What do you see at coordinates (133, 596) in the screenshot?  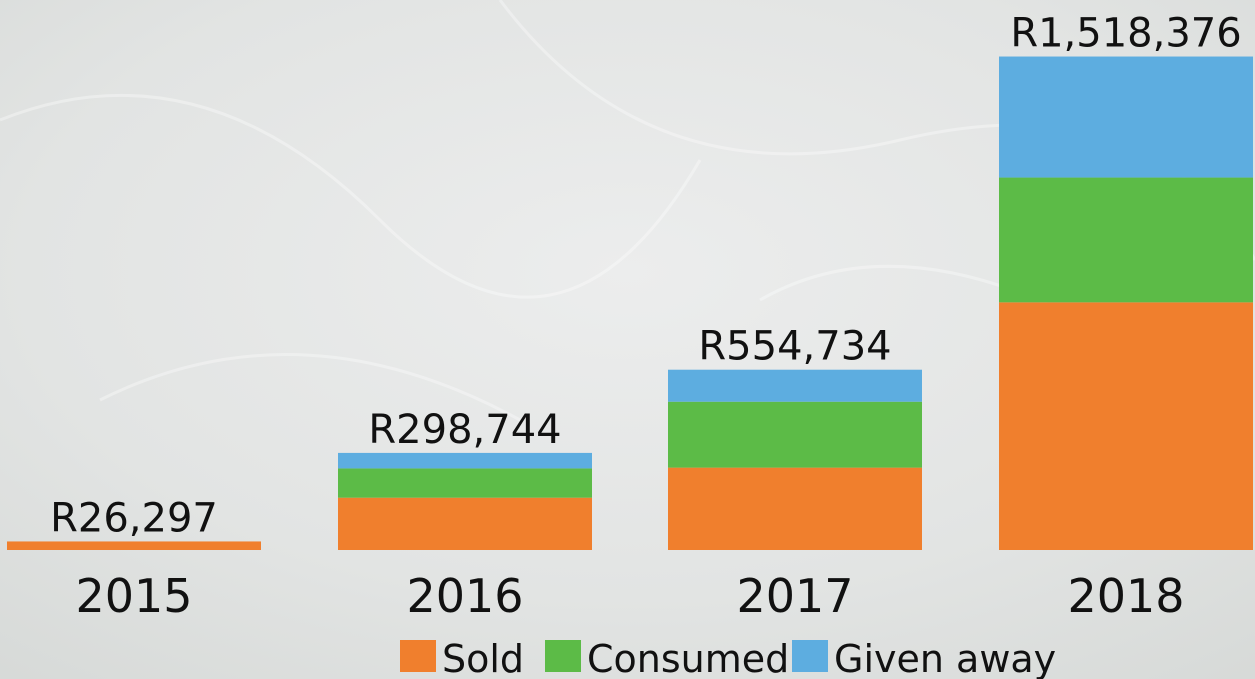 I see `x-tick-label: 2015` at bounding box center [133, 596].